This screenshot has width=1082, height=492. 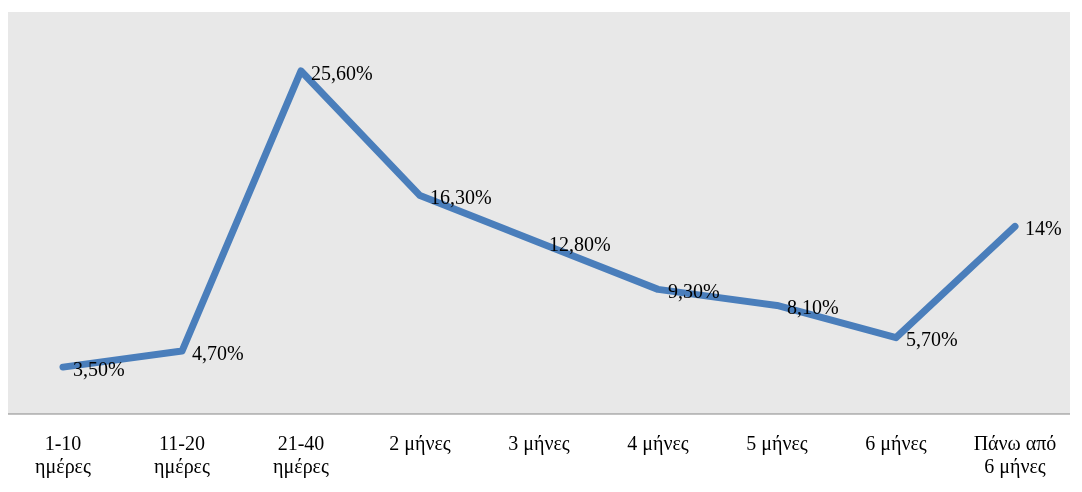 I want to click on data-label: 14%, so click(x=1043, y=227).